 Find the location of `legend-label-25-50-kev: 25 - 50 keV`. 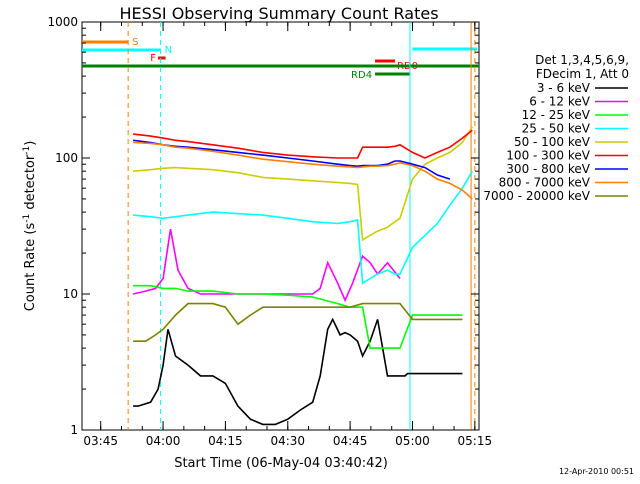

legend-label-25-50-kev: 25 - 50 keV is located at coordinates (556, 129).